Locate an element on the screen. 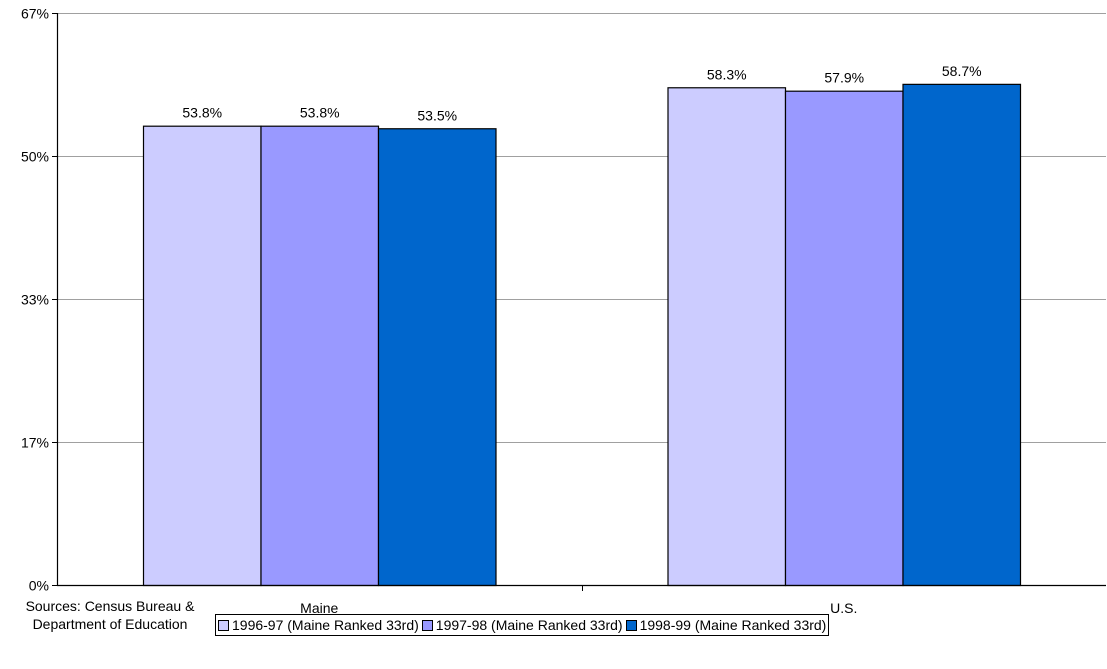 This screenshot has width=1107, height=669. y-tick-label: 0% is located at coordinates (39, 586).